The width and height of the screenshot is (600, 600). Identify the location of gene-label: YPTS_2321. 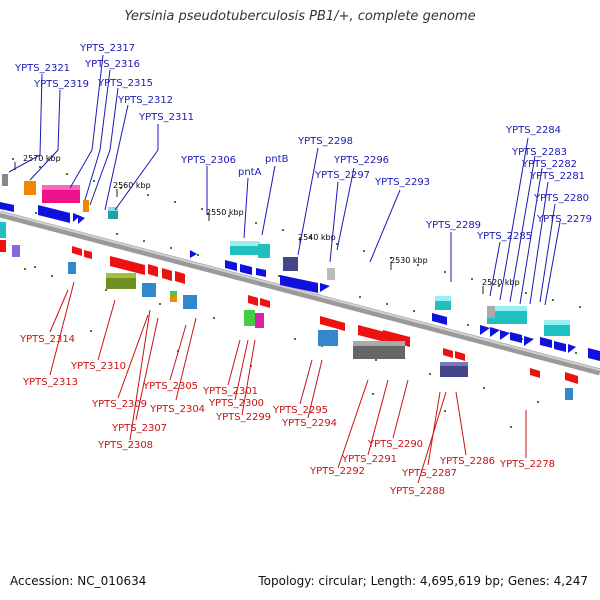
(42, 68).